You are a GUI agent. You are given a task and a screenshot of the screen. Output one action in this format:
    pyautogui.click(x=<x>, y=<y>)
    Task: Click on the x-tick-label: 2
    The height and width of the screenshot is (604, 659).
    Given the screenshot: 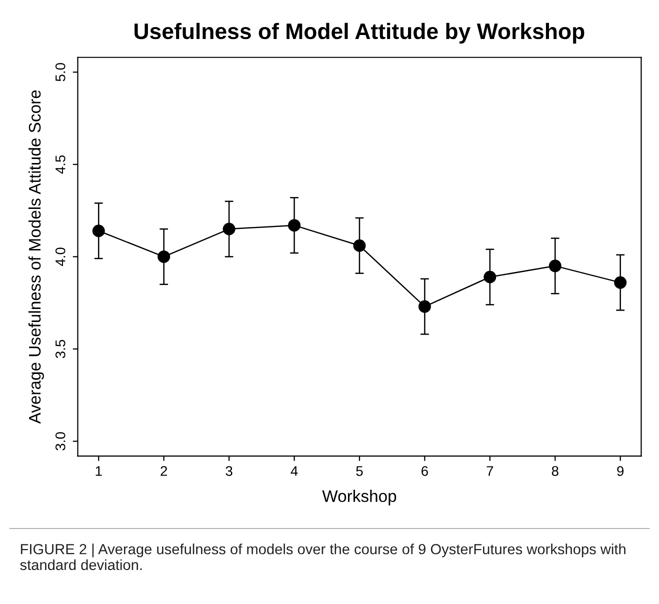 What is the action you would take?
    pyautogui.click(x=164, y=471)
    